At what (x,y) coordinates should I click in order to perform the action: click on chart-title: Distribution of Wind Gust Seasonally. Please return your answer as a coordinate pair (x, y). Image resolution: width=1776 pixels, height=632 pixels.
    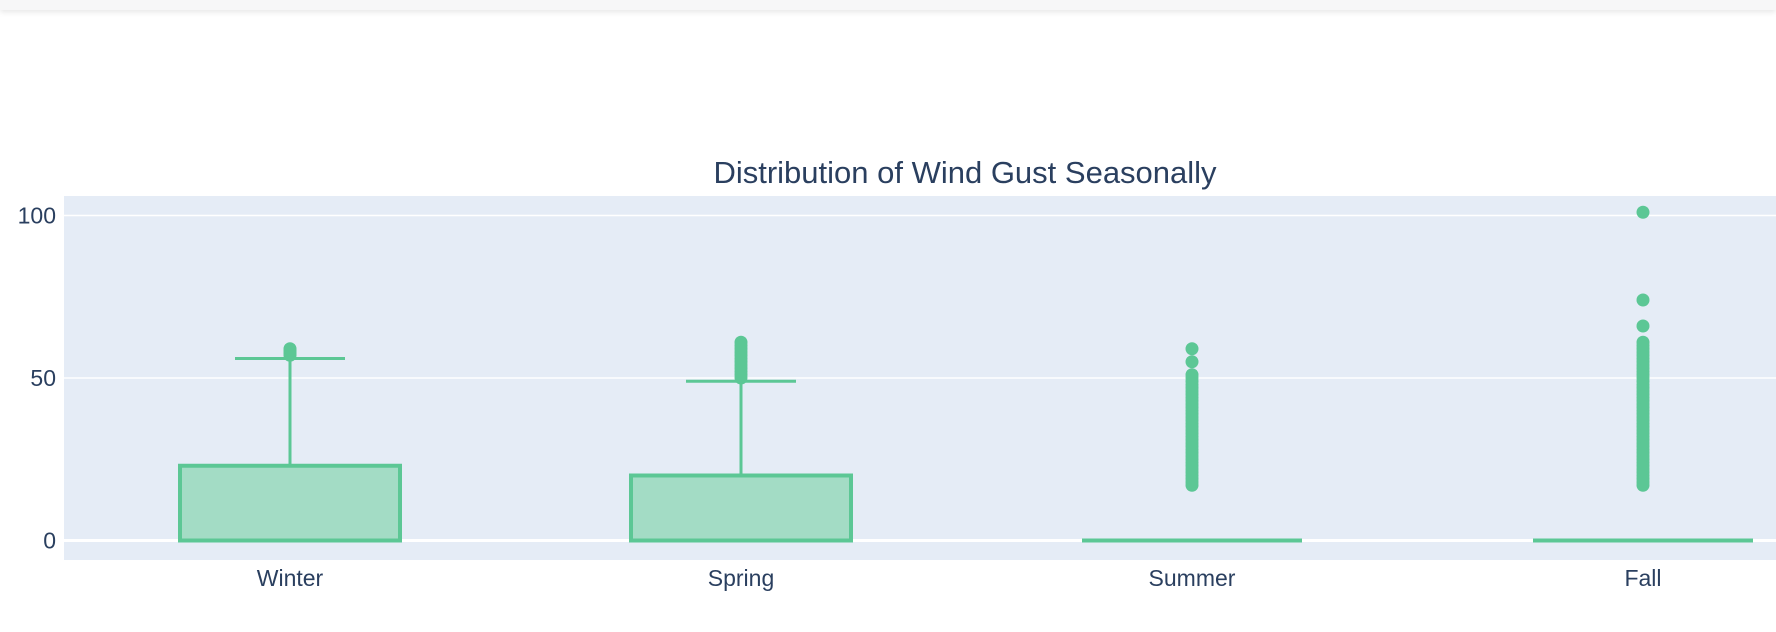
    Looking at the image, I should click on (965, 172).